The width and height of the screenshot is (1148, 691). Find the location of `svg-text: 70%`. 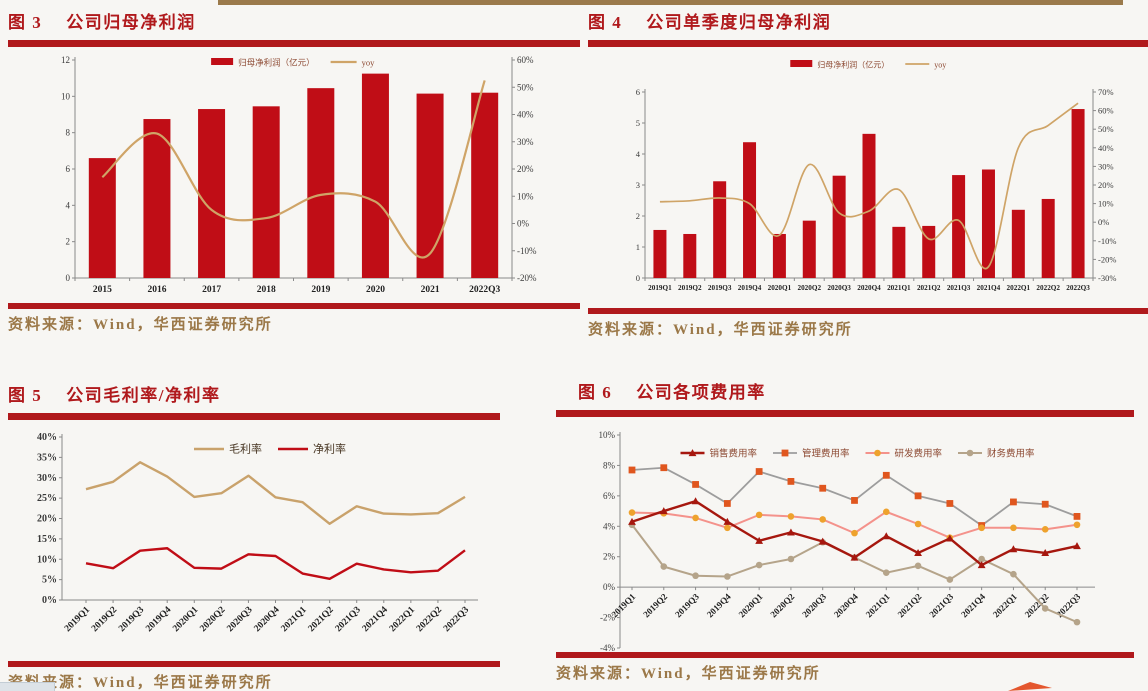

svg-text: 70% is located at coordinates (1106, 92).